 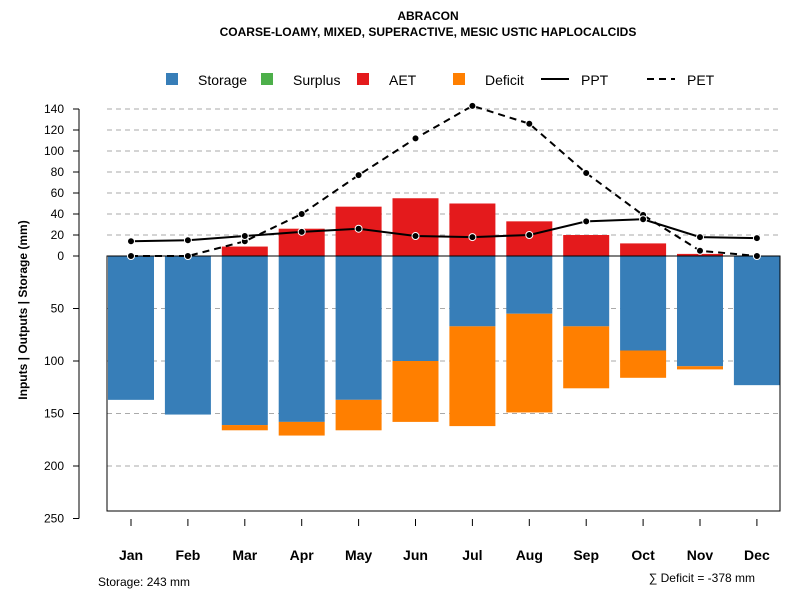 I want to click on legend-label: Surplus, so click(x=316, y=80).